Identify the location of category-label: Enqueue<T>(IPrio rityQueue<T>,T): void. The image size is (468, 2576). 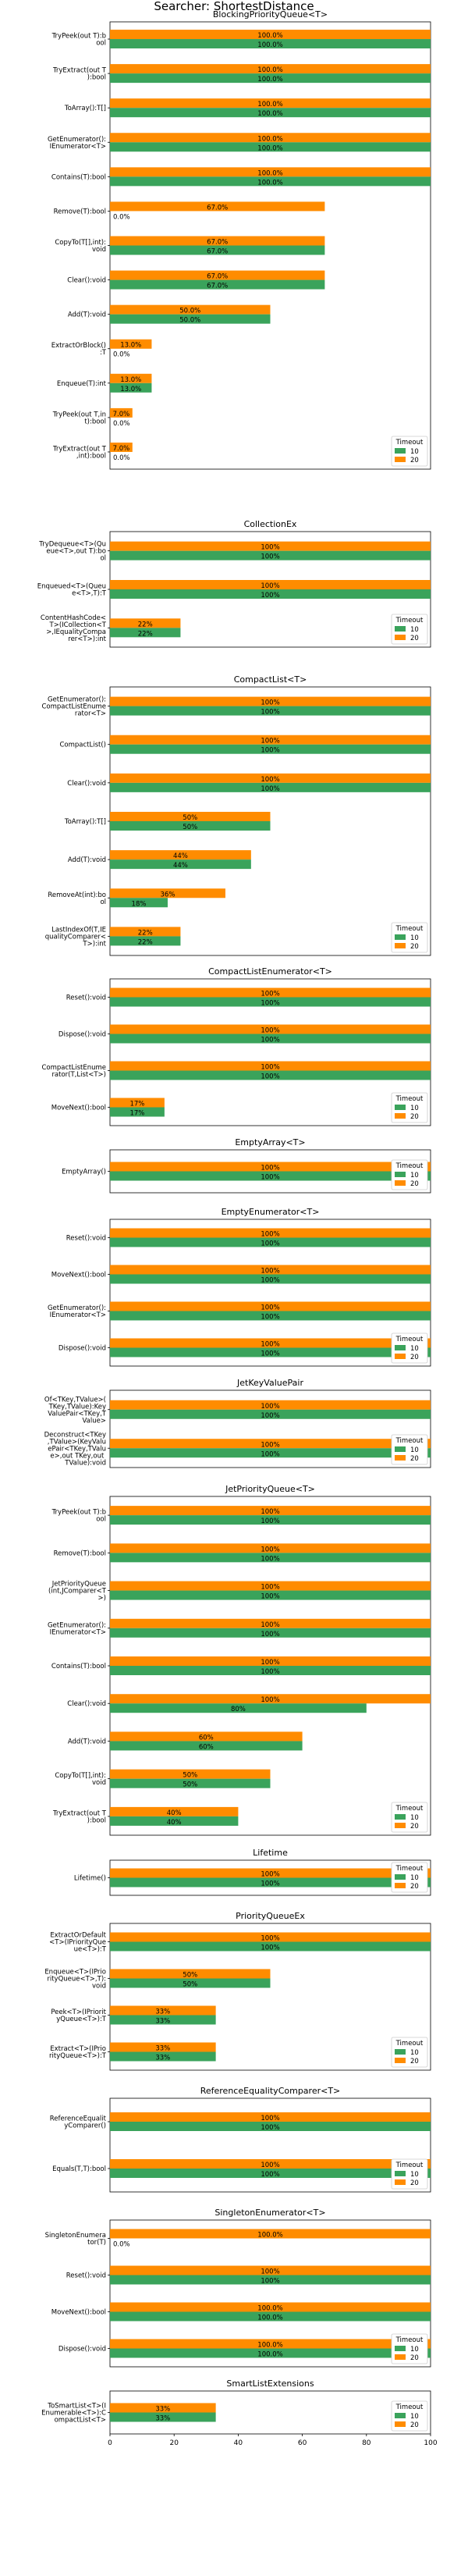
(75, 1980).